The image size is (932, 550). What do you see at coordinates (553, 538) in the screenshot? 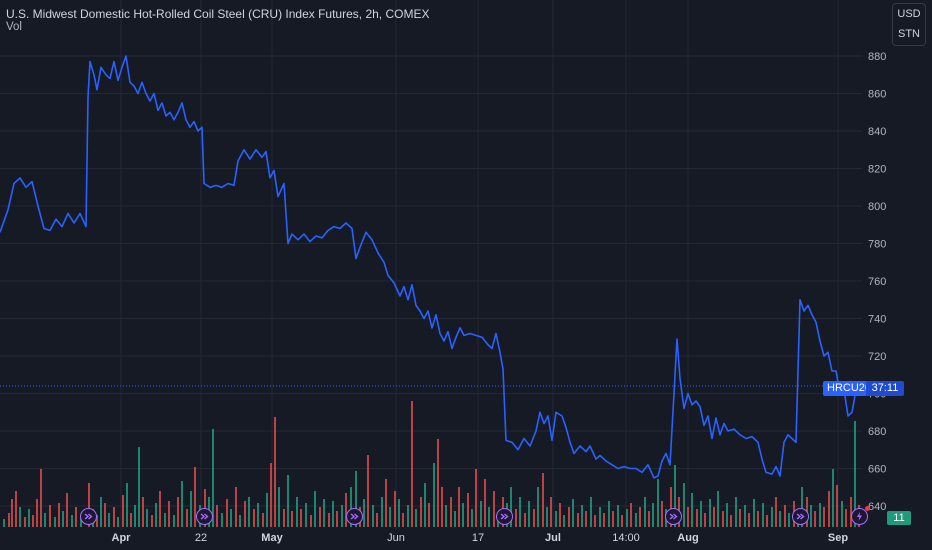
I see `x-tick-label: Jul` at bounding box center [553, 538].